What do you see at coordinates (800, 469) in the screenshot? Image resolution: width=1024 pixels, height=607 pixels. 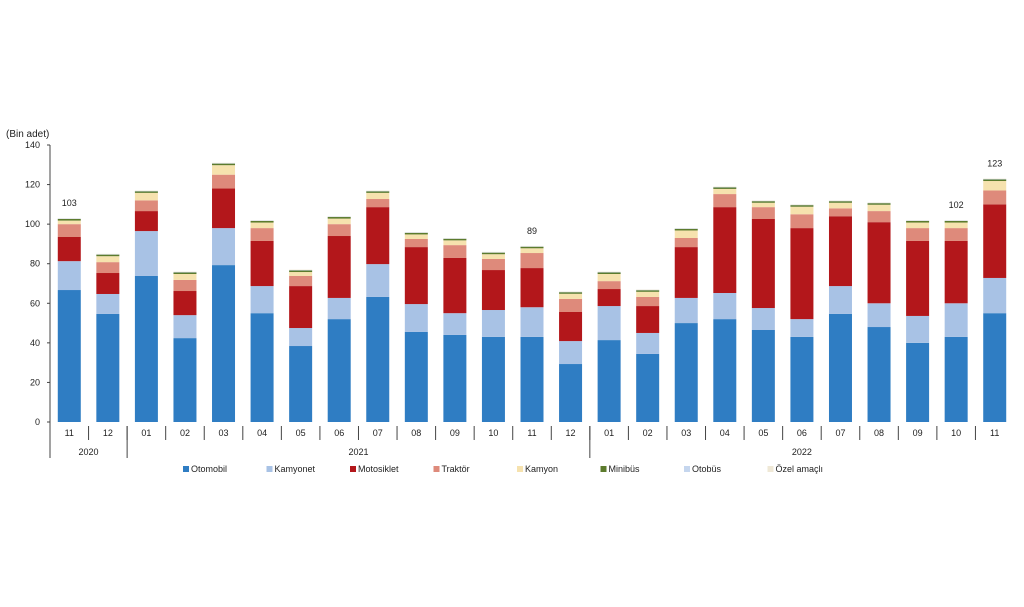 I see `legend-label: Özel amaçlı` at bounding box center [800, 469].